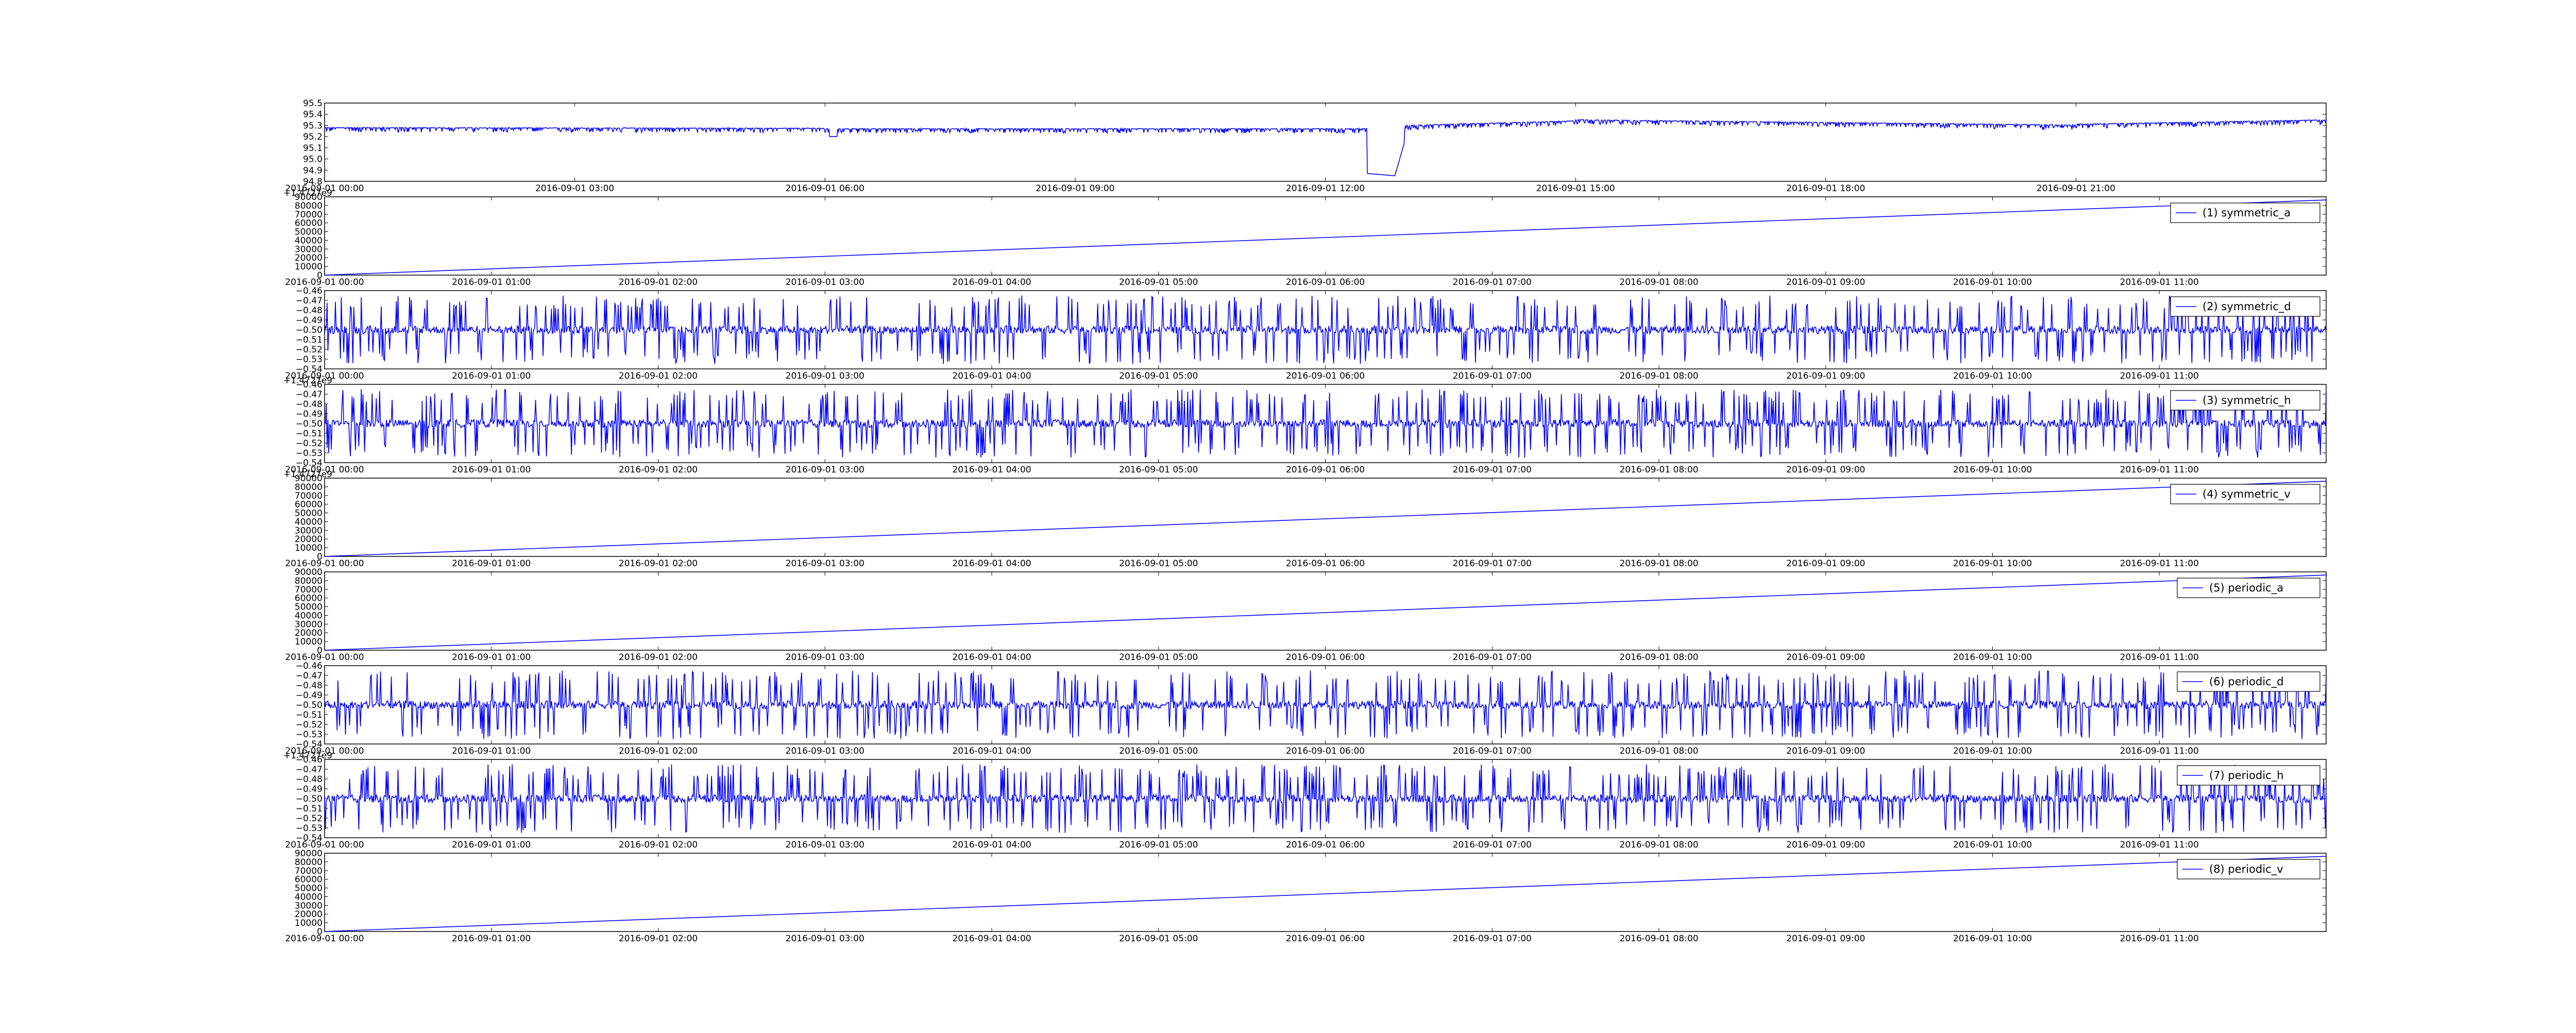  What do you see at coordinates (309, 616) in the screenshot?
I see `y-tick-label-5-4: 40000` at bounding box center [309, 616].